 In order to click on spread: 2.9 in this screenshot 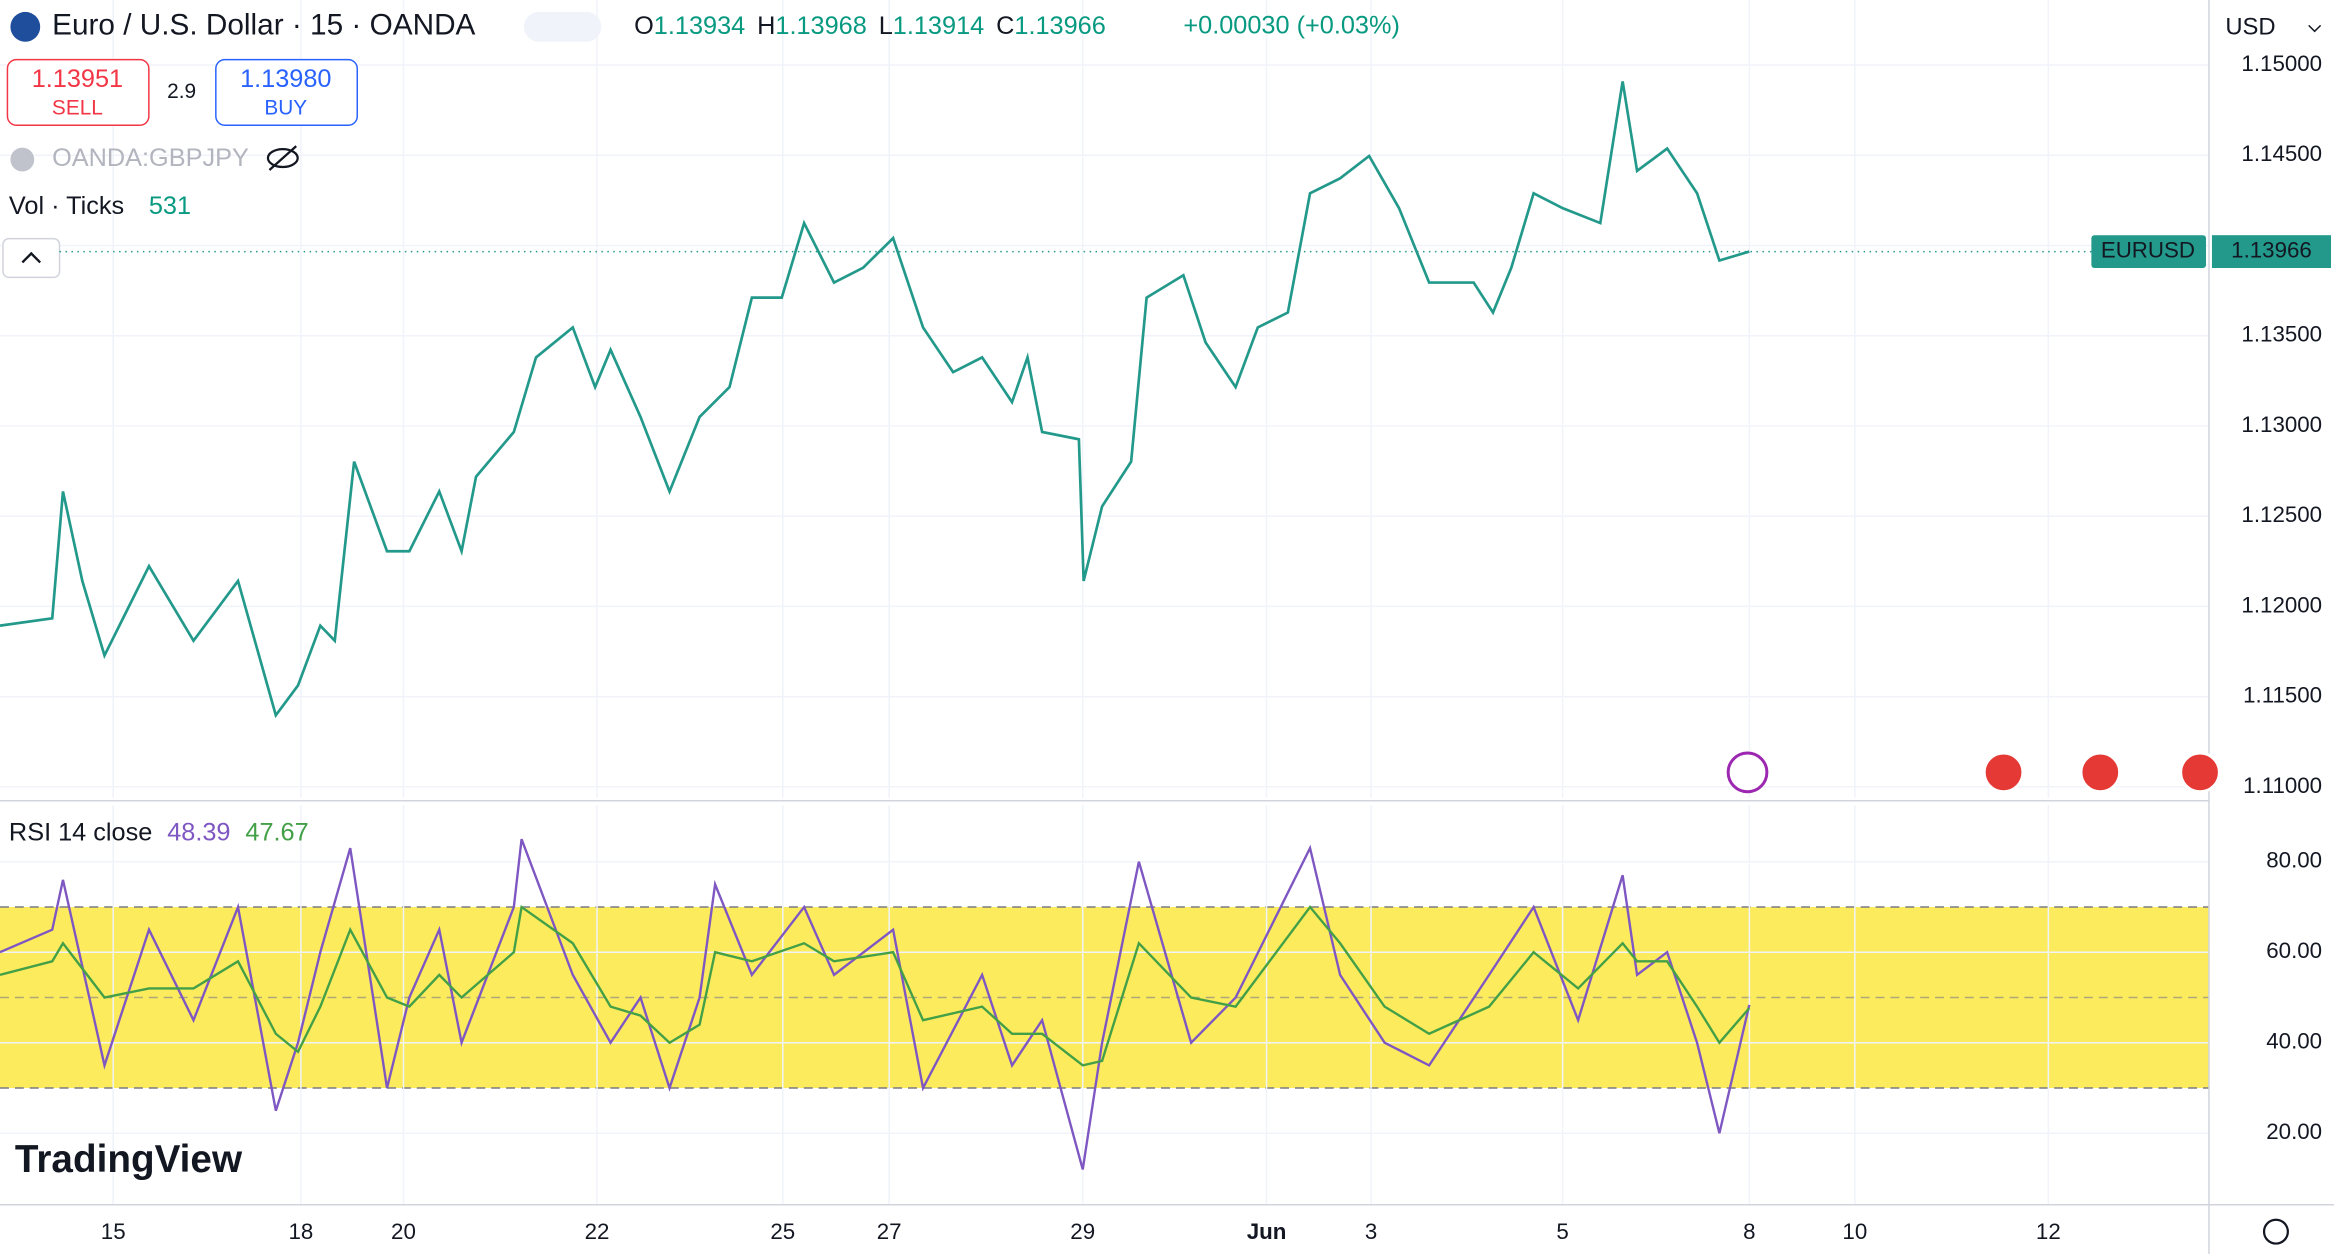, I will do `click(181, 91)`.